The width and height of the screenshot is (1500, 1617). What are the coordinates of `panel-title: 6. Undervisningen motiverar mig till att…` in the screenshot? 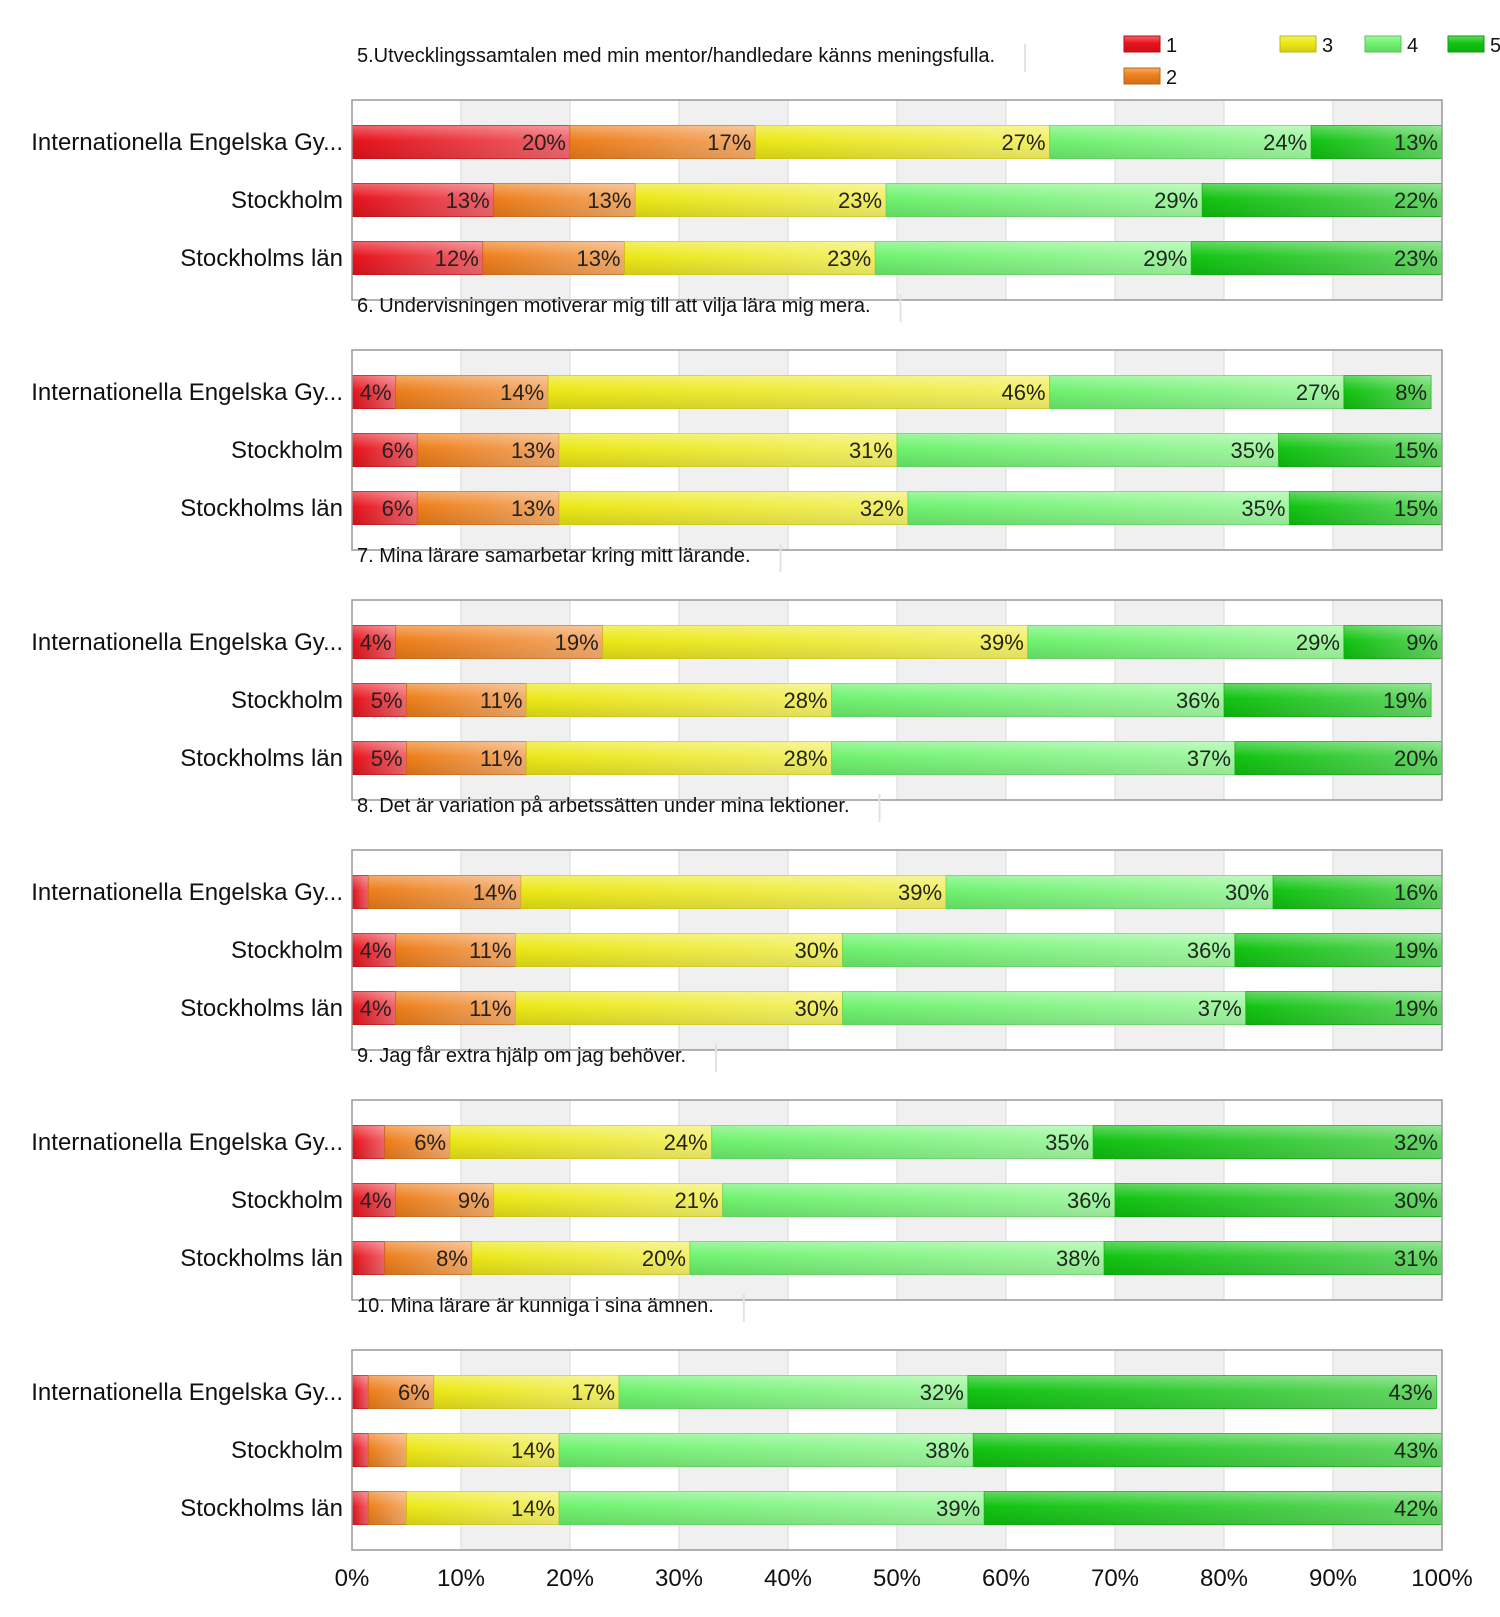 It's located at (614, 306).